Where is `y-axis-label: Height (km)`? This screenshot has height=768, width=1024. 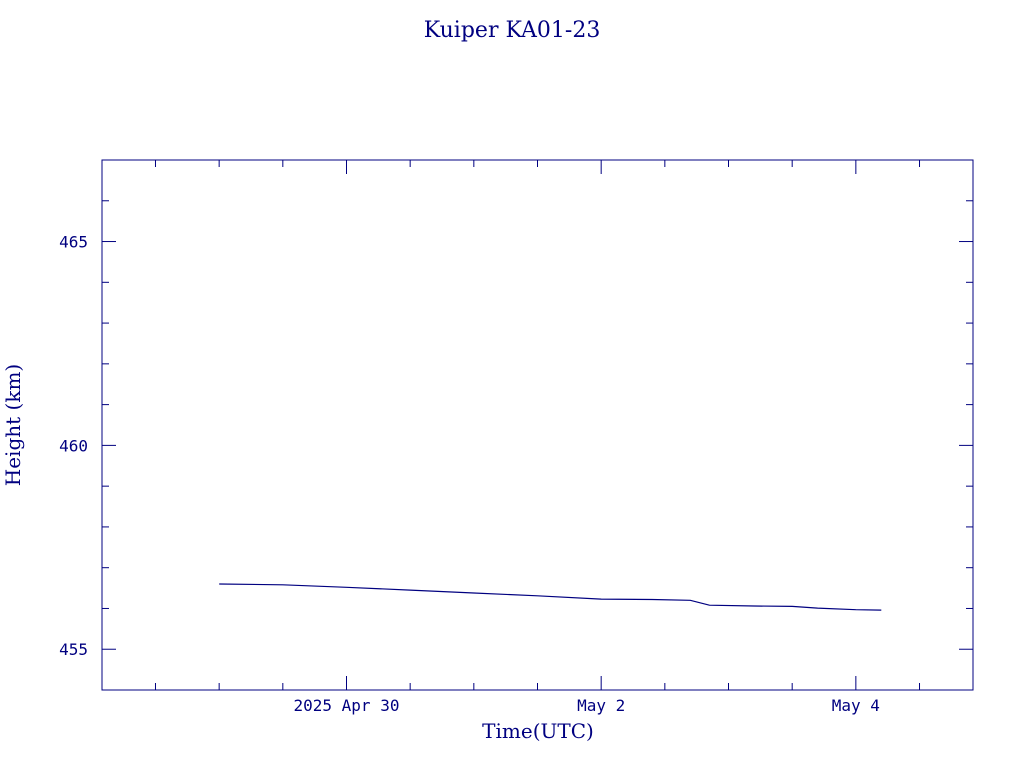
y-axis-label: Height (km) is located at coordinates (13, 425).